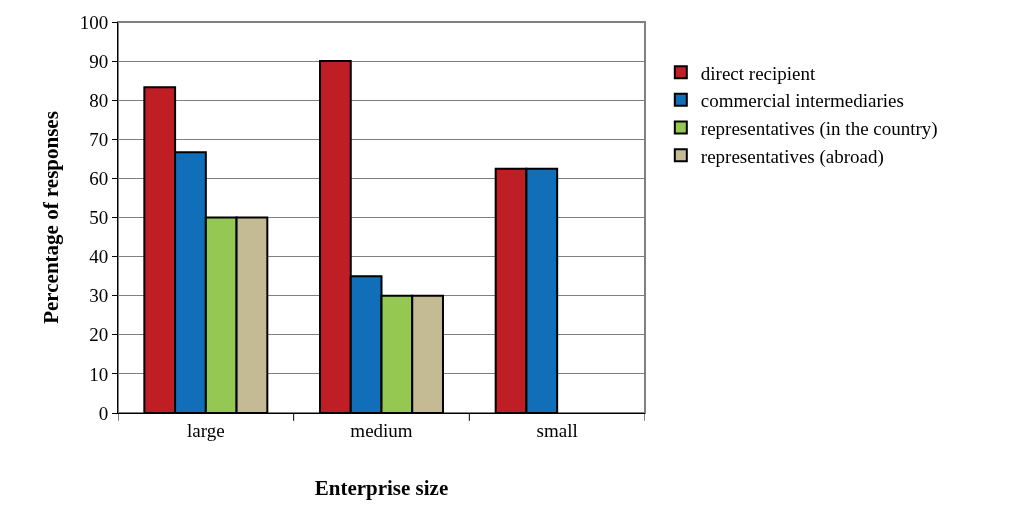  I want to click on legend-label: direct recipient, so click(758, 73).